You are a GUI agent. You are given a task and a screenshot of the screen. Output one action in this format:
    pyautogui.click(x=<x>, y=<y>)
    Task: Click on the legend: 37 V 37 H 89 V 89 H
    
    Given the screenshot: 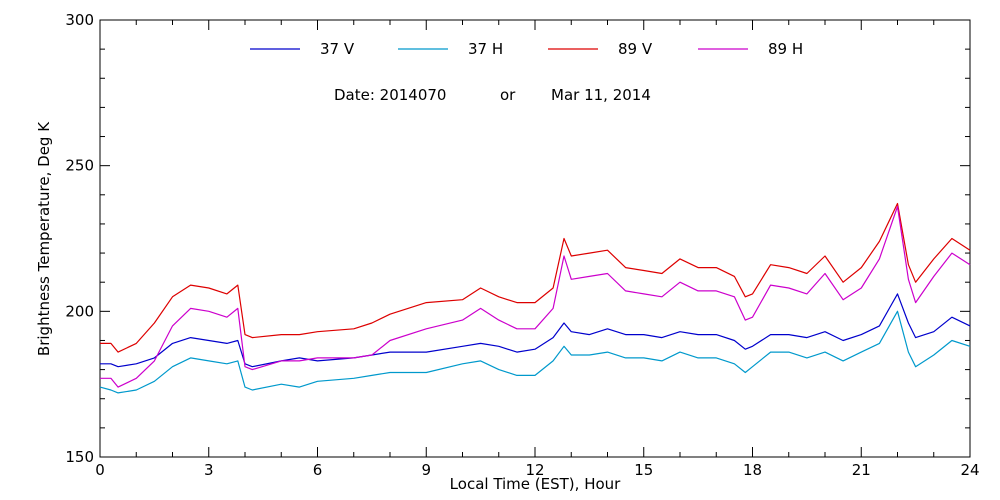 What is the action you would take?
    pyautogui.click(x=526, y=49)
    